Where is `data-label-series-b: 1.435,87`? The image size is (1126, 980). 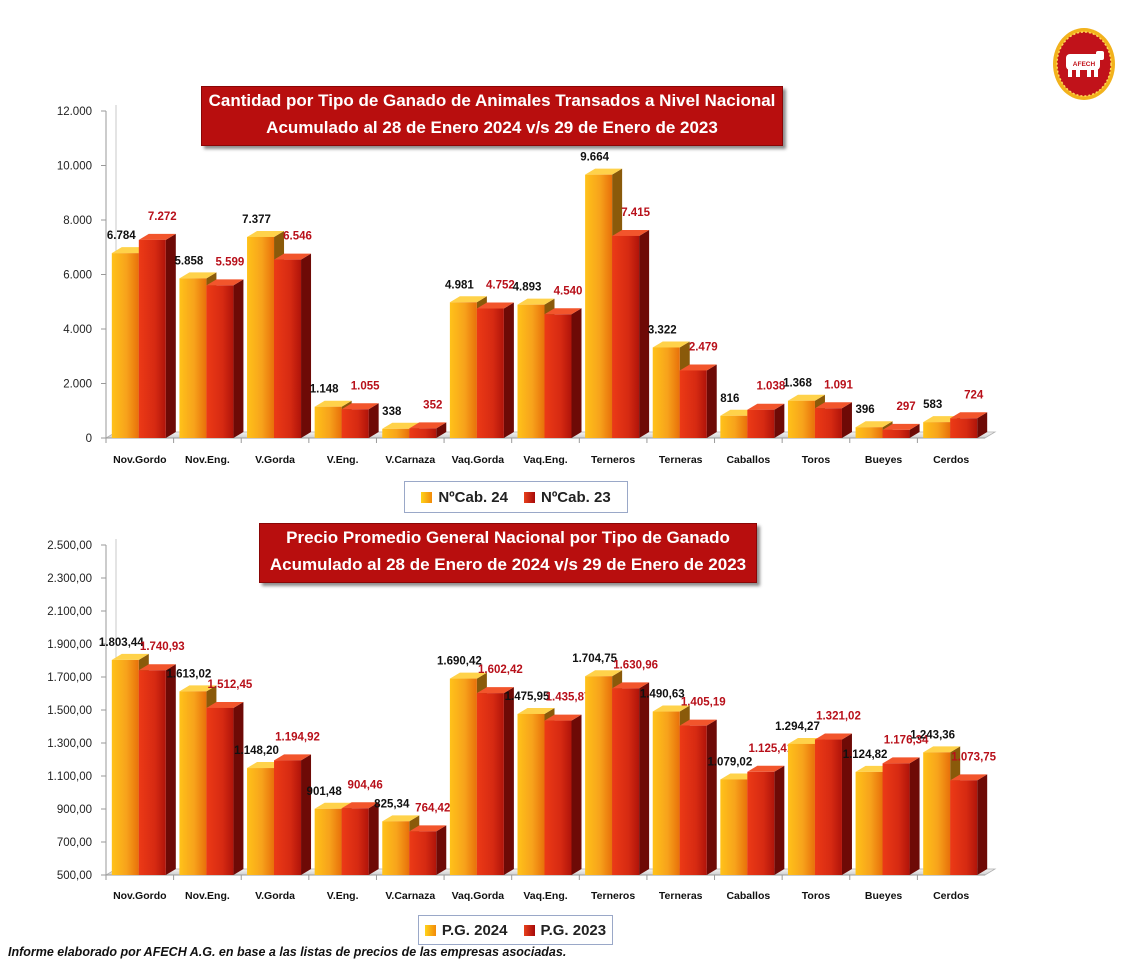 data-label-series-b: 1.435,87 is located at coordinates (568, 698).